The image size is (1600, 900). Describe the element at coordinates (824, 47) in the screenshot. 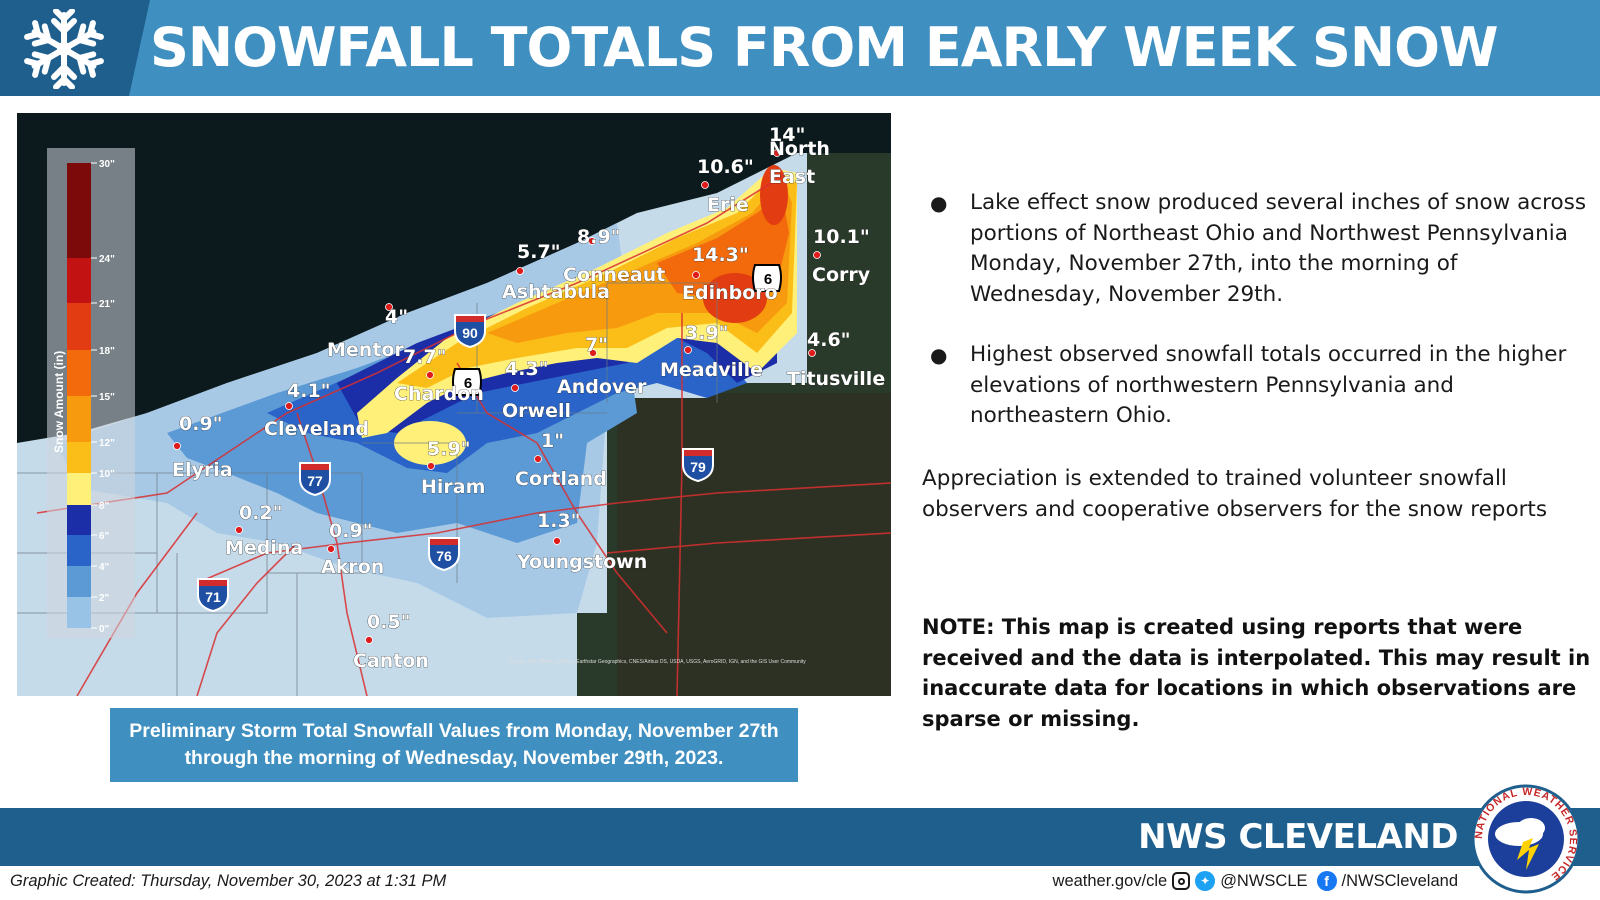

I see `page-title: SNOWFALL TOTALS FROM EARLY WEEK SNOW` at that location.